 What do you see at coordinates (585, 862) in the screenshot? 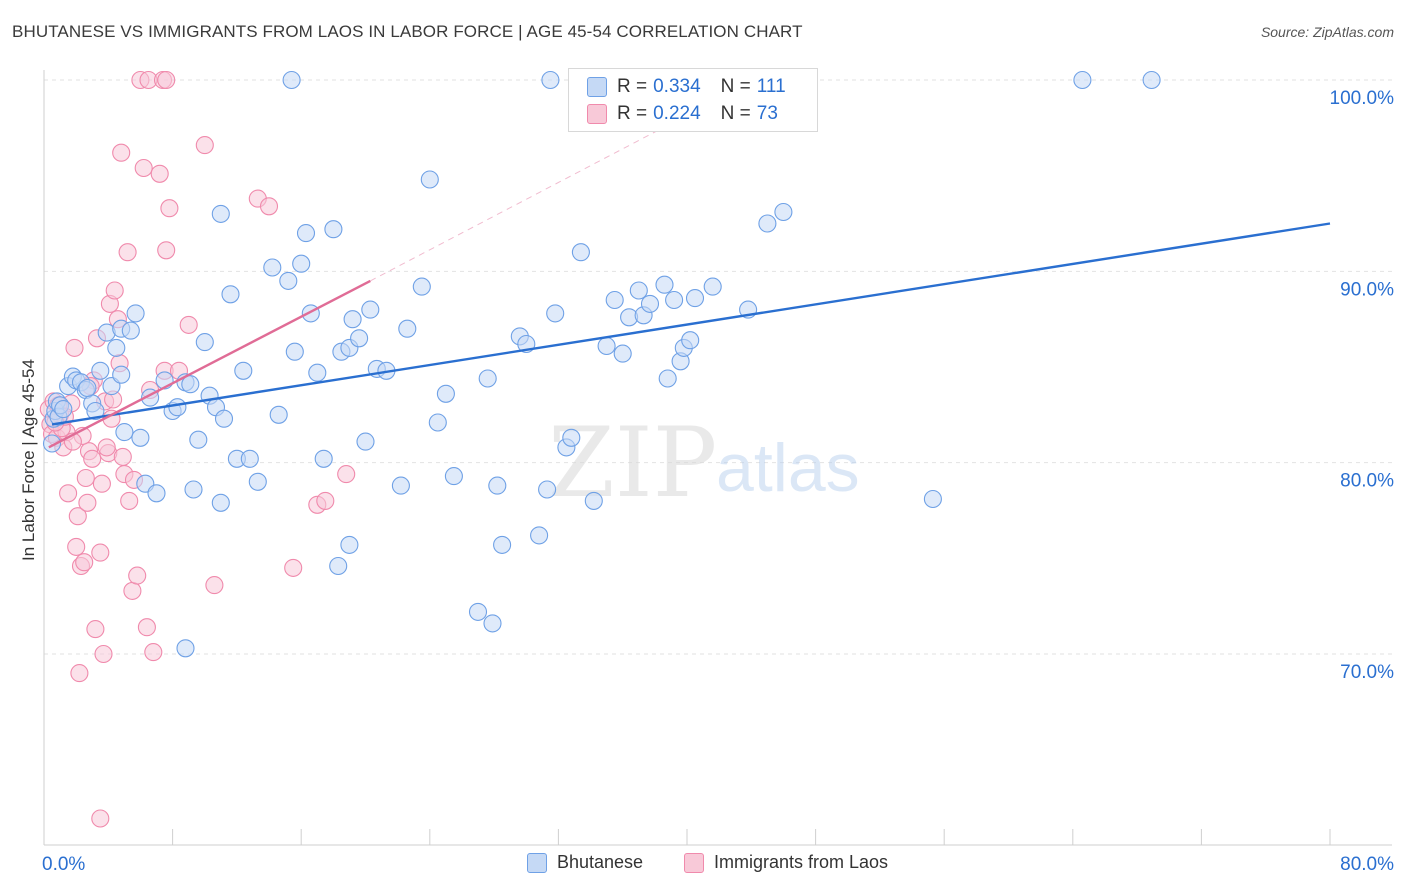
I see `legend-item-bhutanese: Bhutanese` at bounding box center [585, 862].